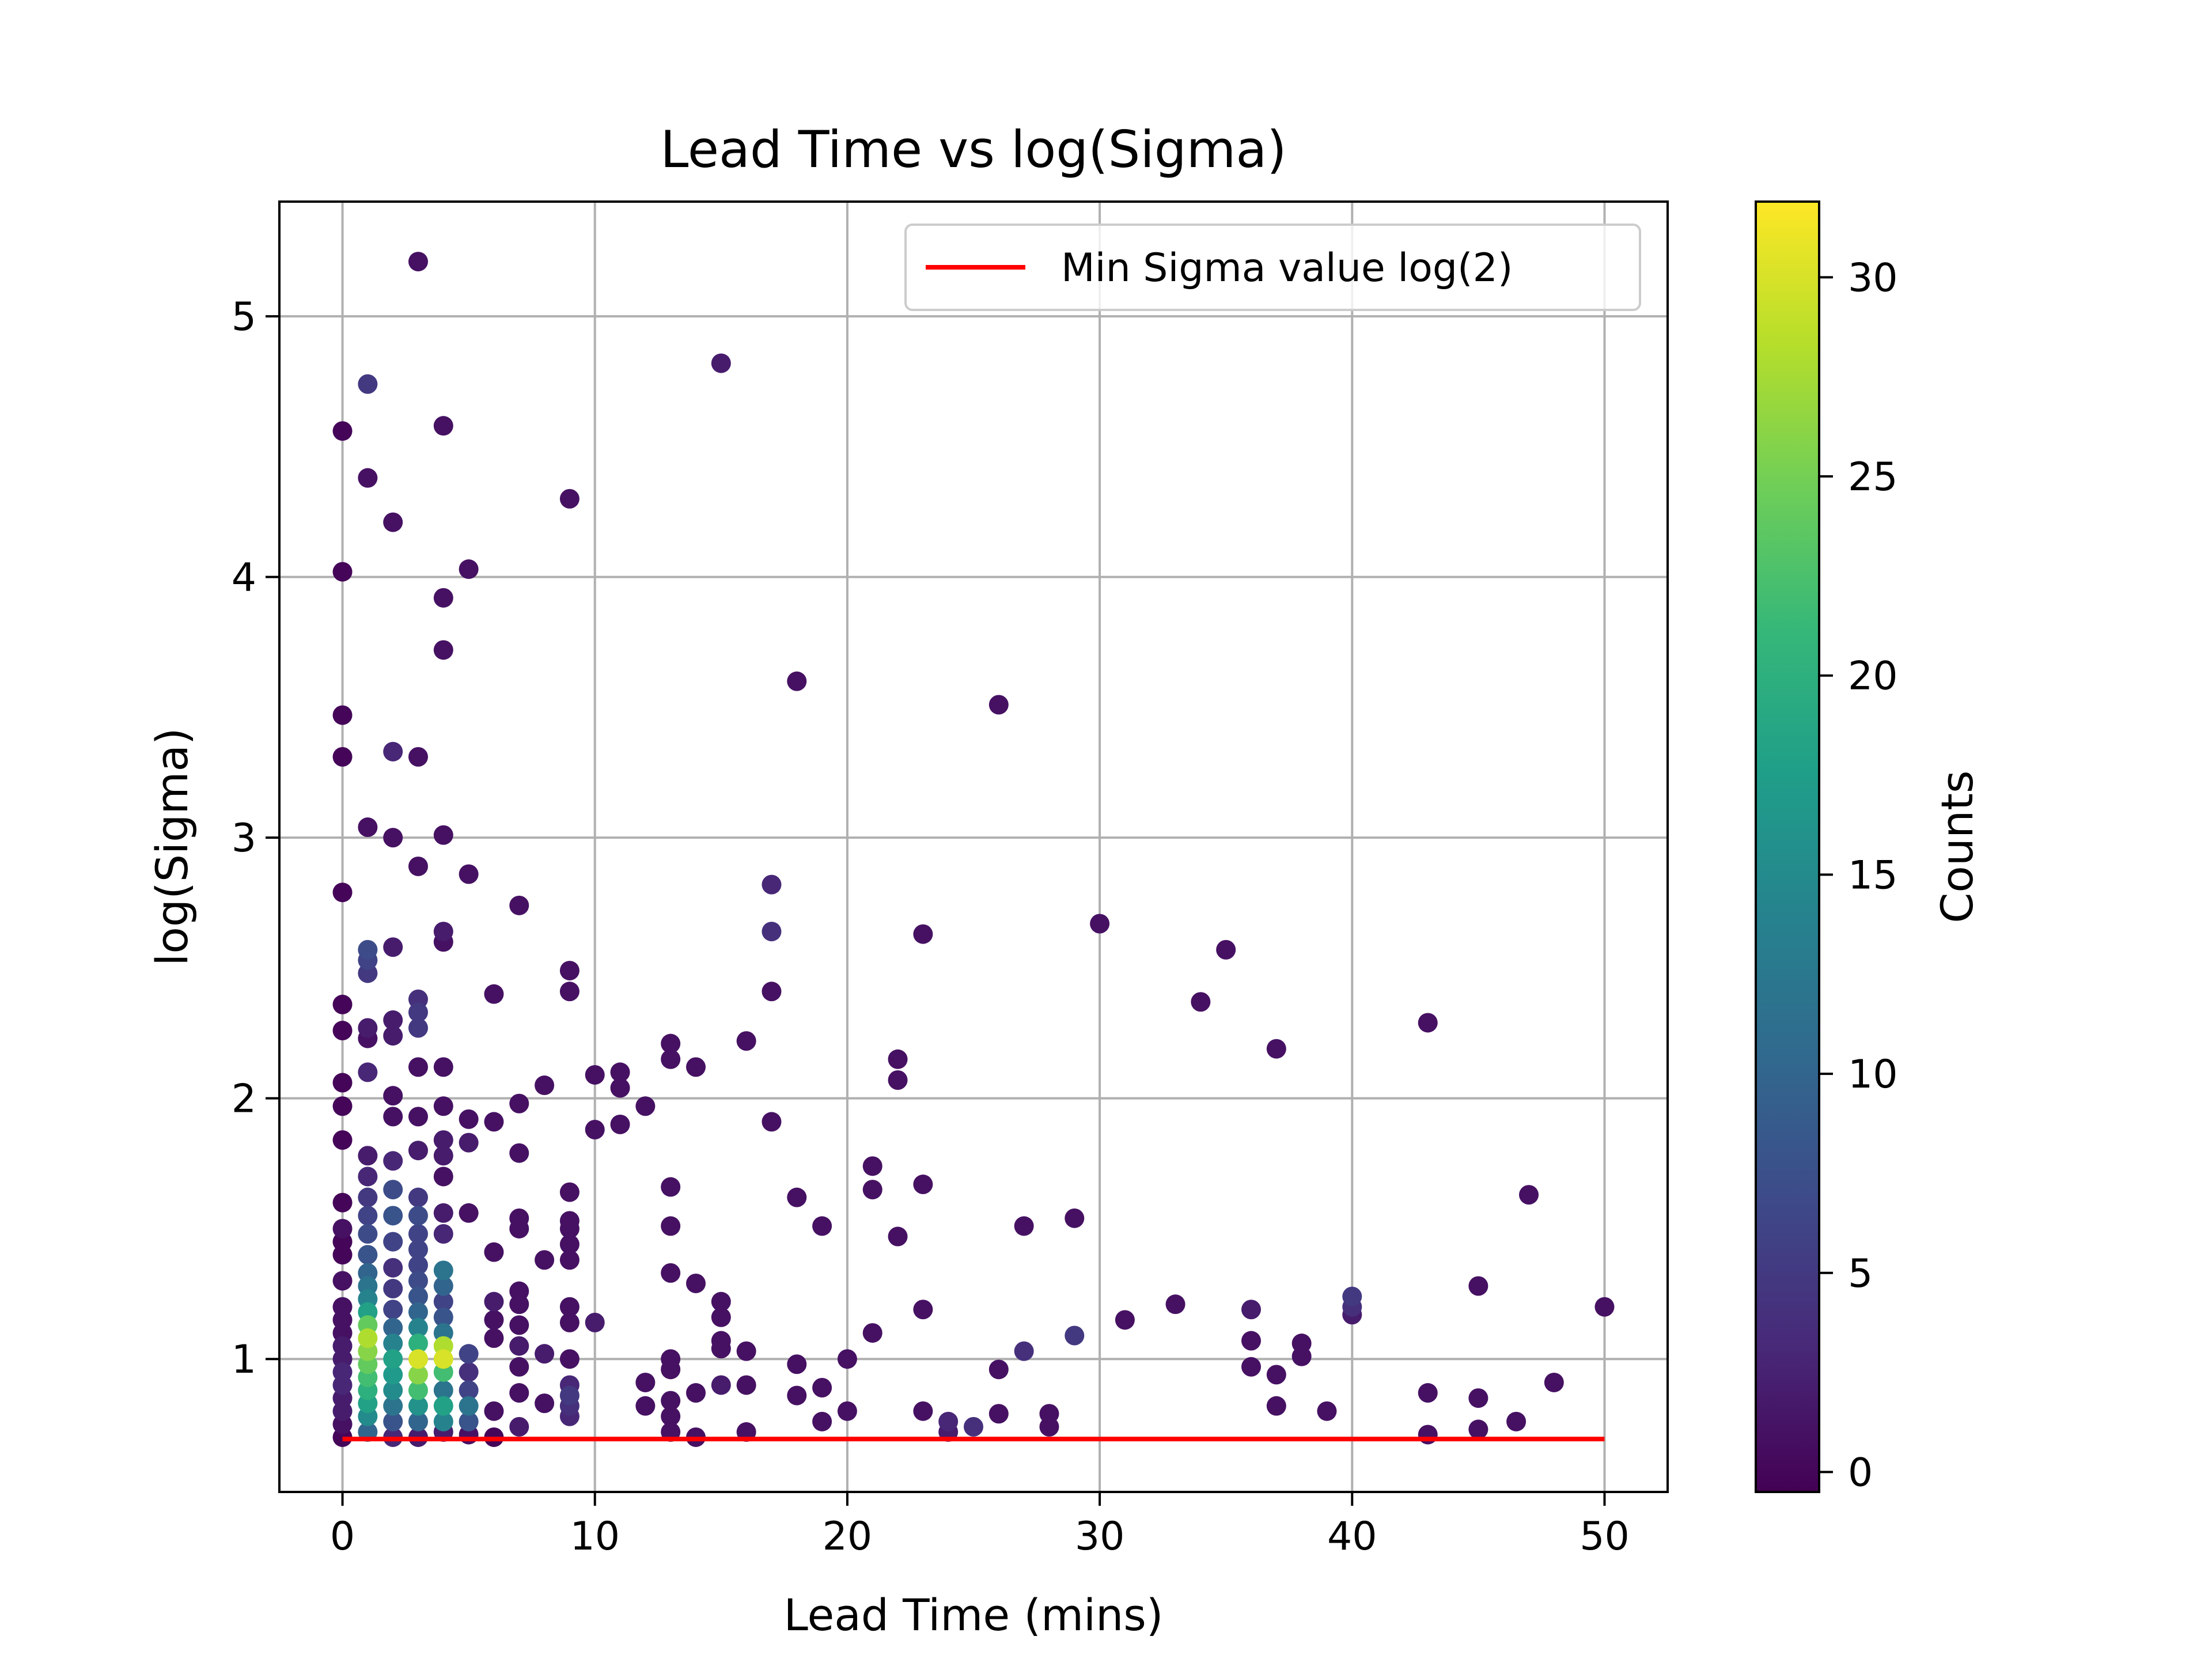 The height and width of the screenshot is (1659, 2212). What do you see at coordinates (244, 1359) in the screenshot?
I see `y-tick-label: 1` at bounding box center [244, 1359].